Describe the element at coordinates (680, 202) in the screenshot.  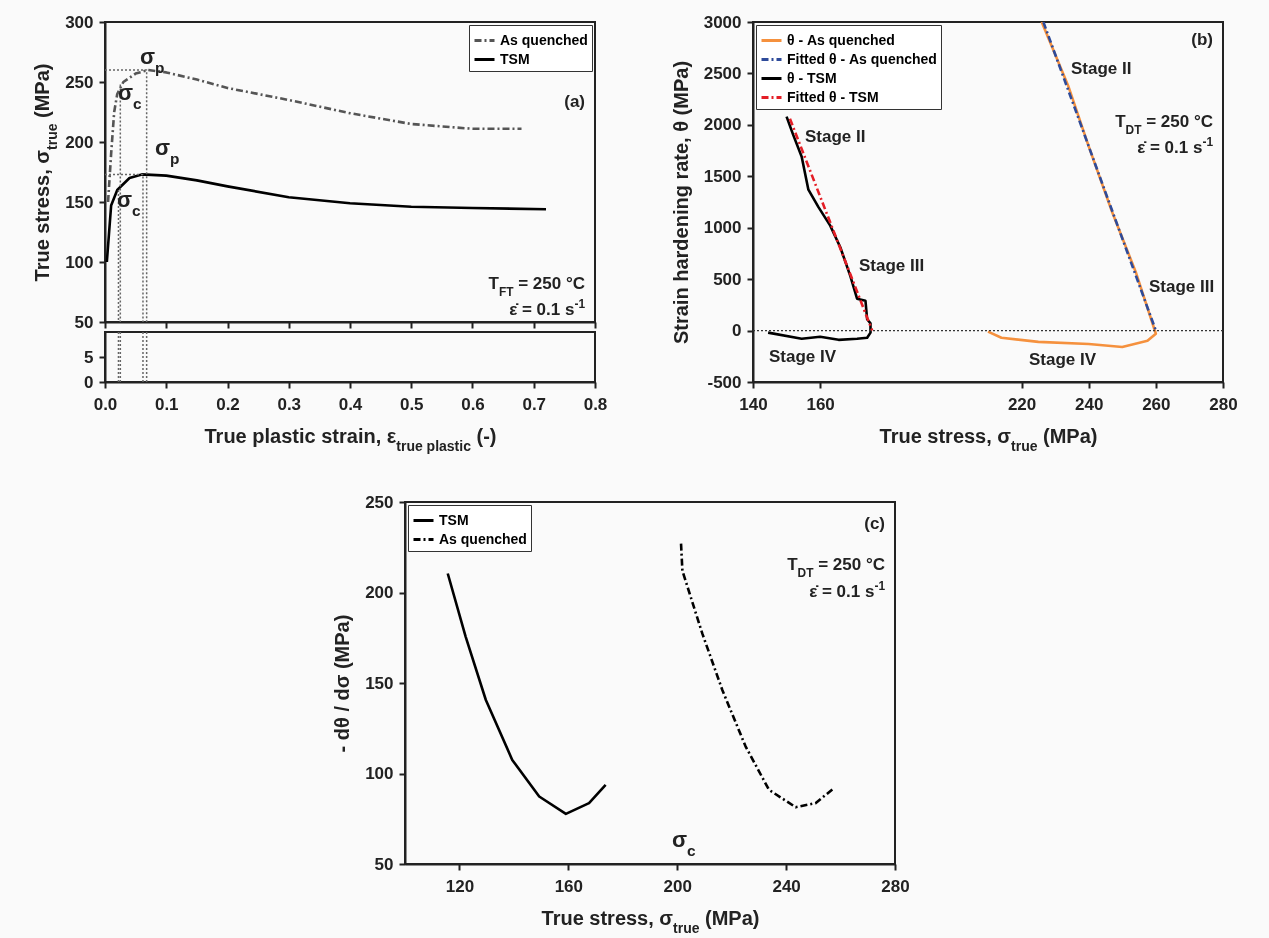
I see `y-axis-title: Strain hardening rate, θ (MPa)` at that location.